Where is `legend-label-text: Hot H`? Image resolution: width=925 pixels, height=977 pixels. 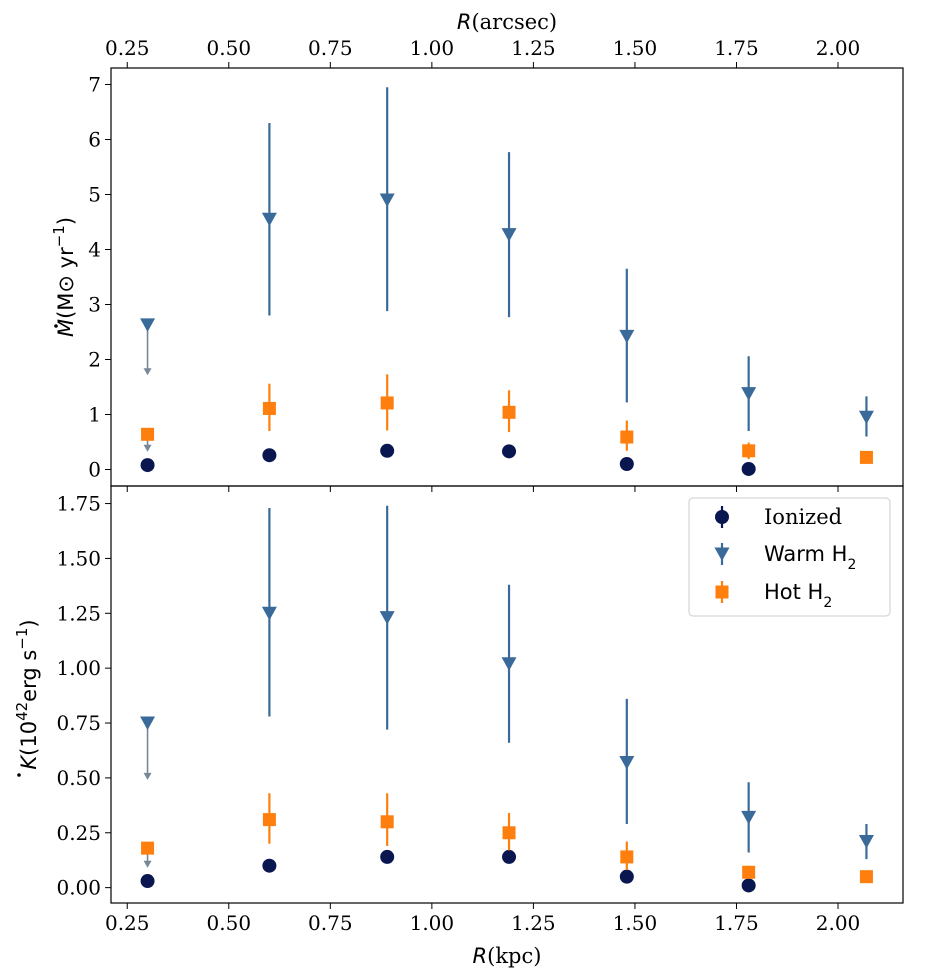
legend-label-text: Hot H is located at coordinates (793, 592).